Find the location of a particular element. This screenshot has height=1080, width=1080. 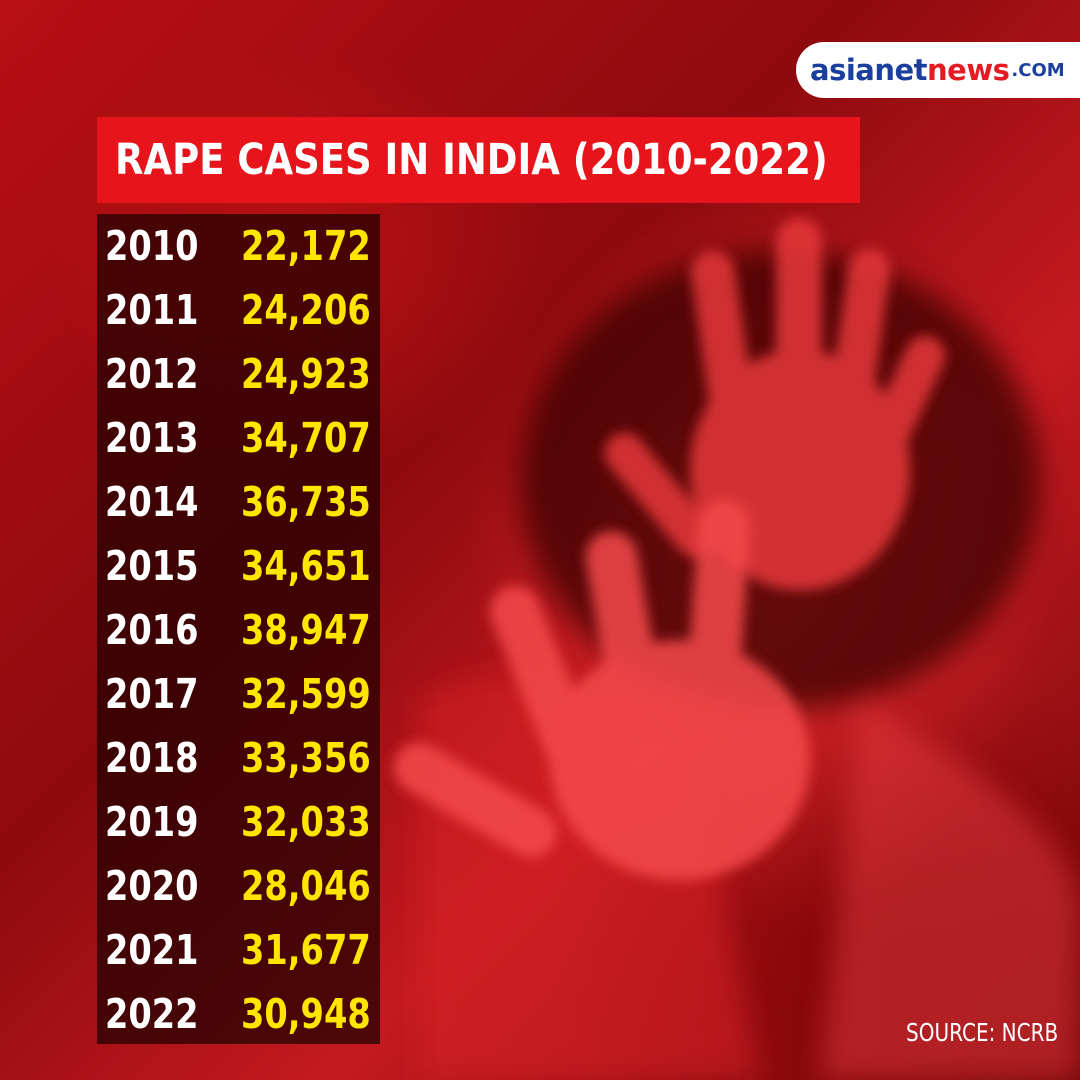

year-cell: 2019 is located at coordinates (152, 822).